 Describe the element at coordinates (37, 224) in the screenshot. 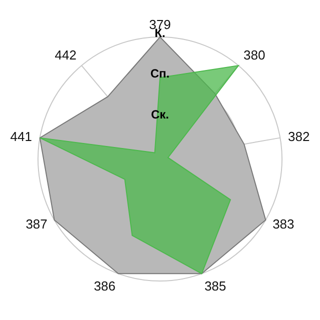

I see `spoke-label: 387` at that location.